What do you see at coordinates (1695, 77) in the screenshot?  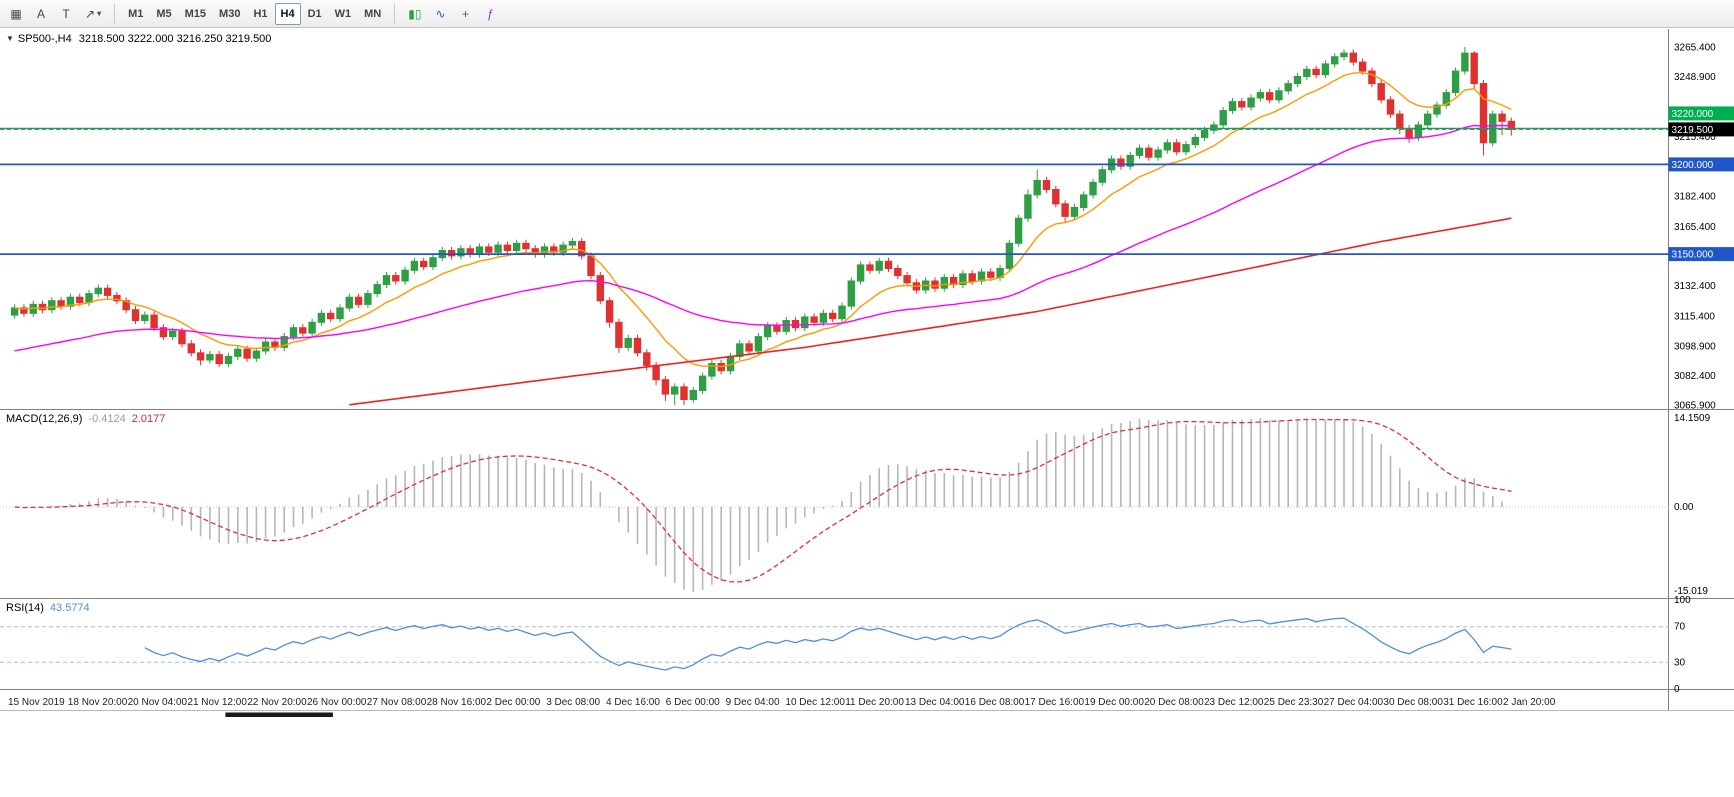 I see `svg-text: 3248.900` at bounding box center [1695, 77].